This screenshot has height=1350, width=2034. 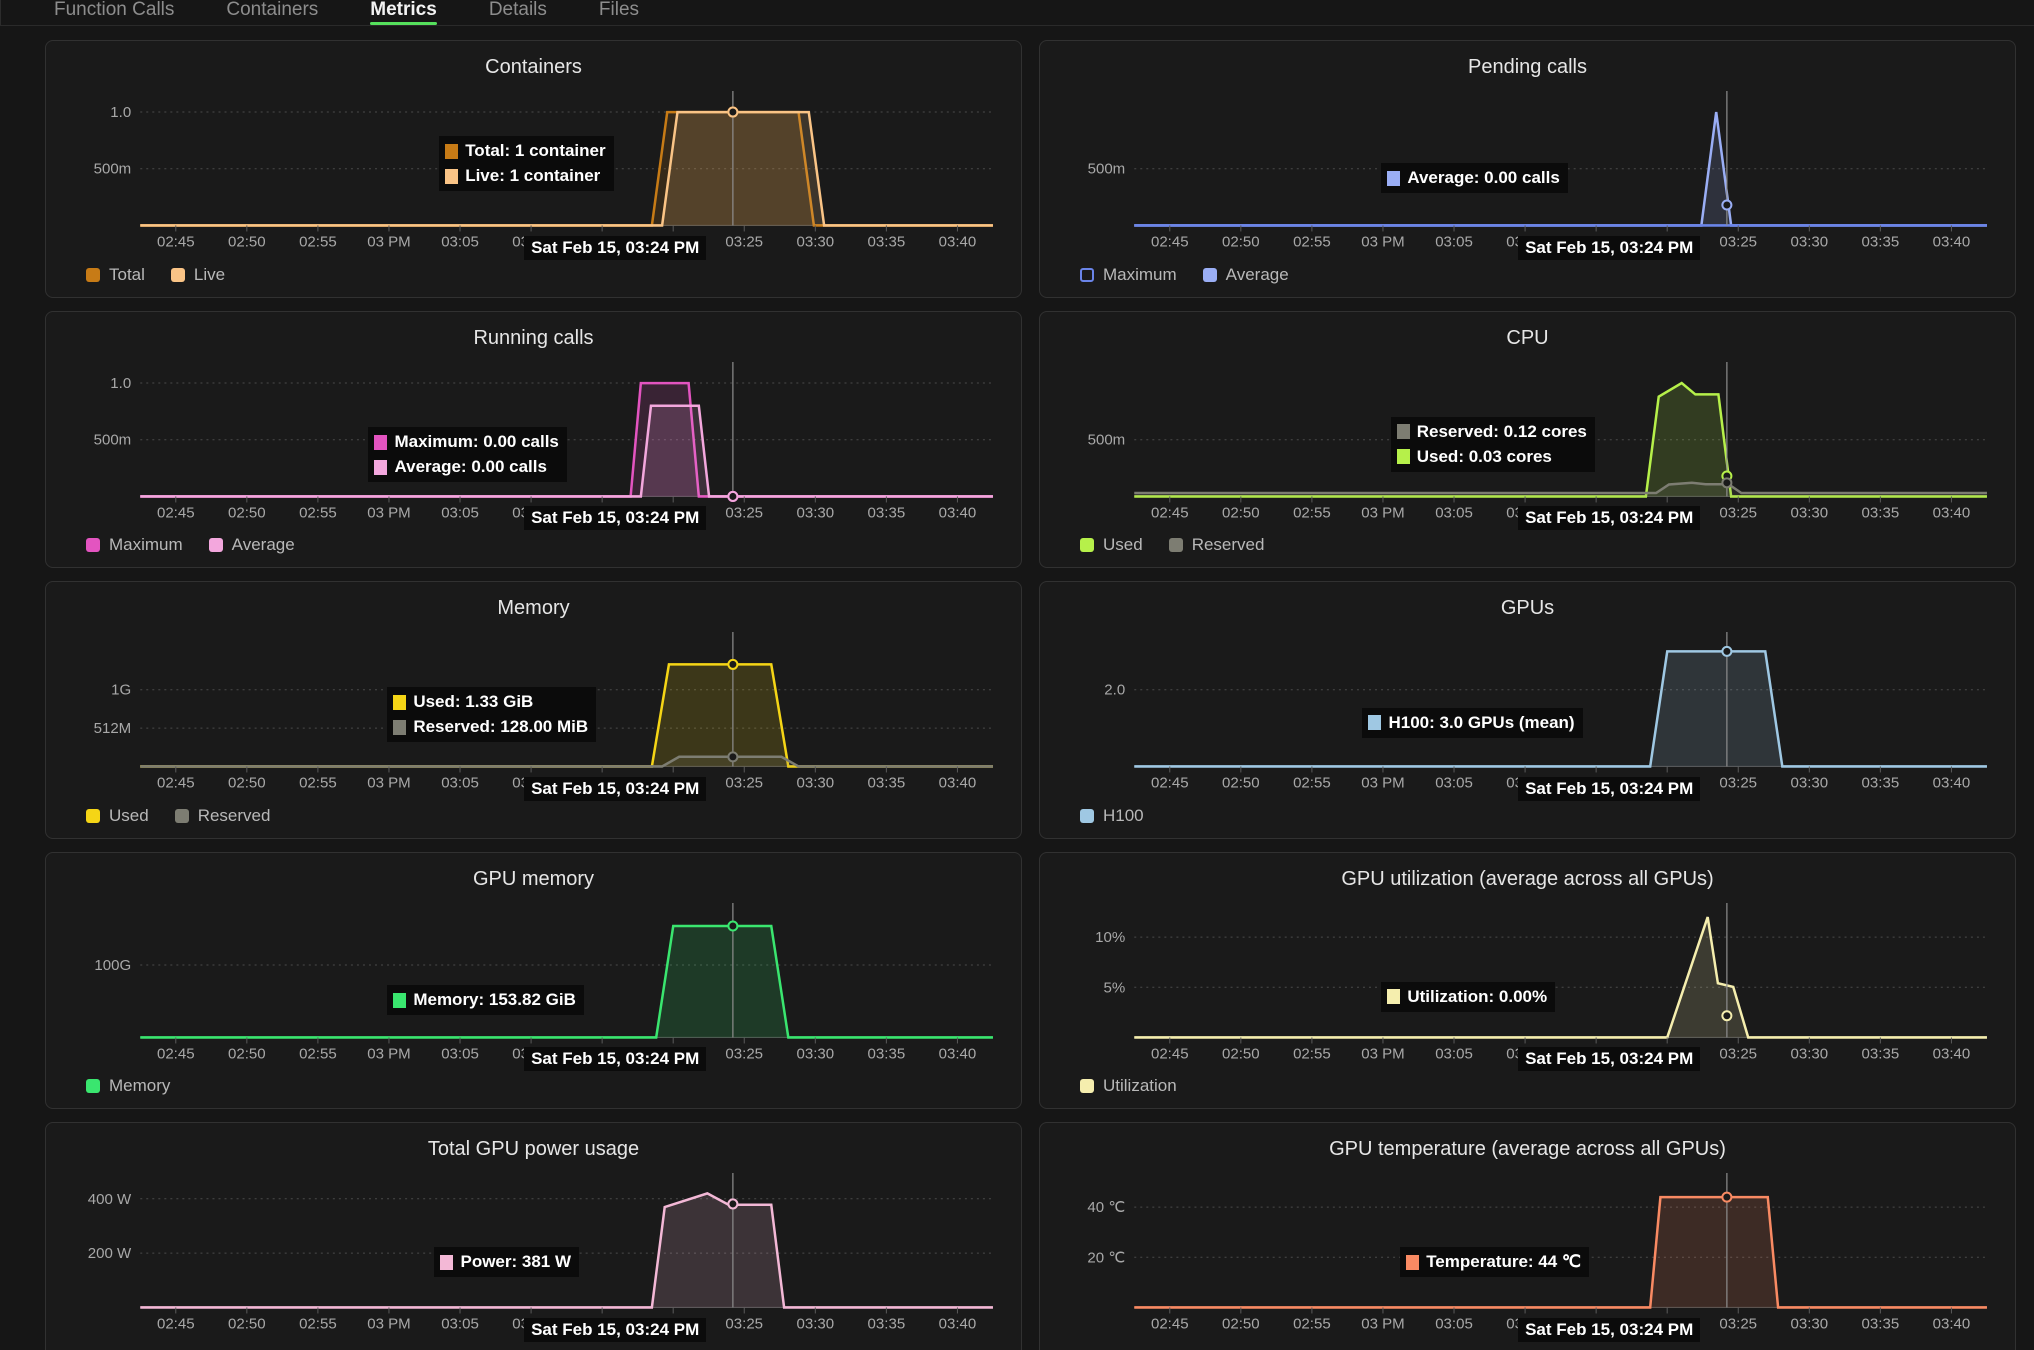 What do you see at coordinates (176, 783) in the screenshot?
I see `x-axis-tick-label: 02:45` at bounding box center [176, 783].